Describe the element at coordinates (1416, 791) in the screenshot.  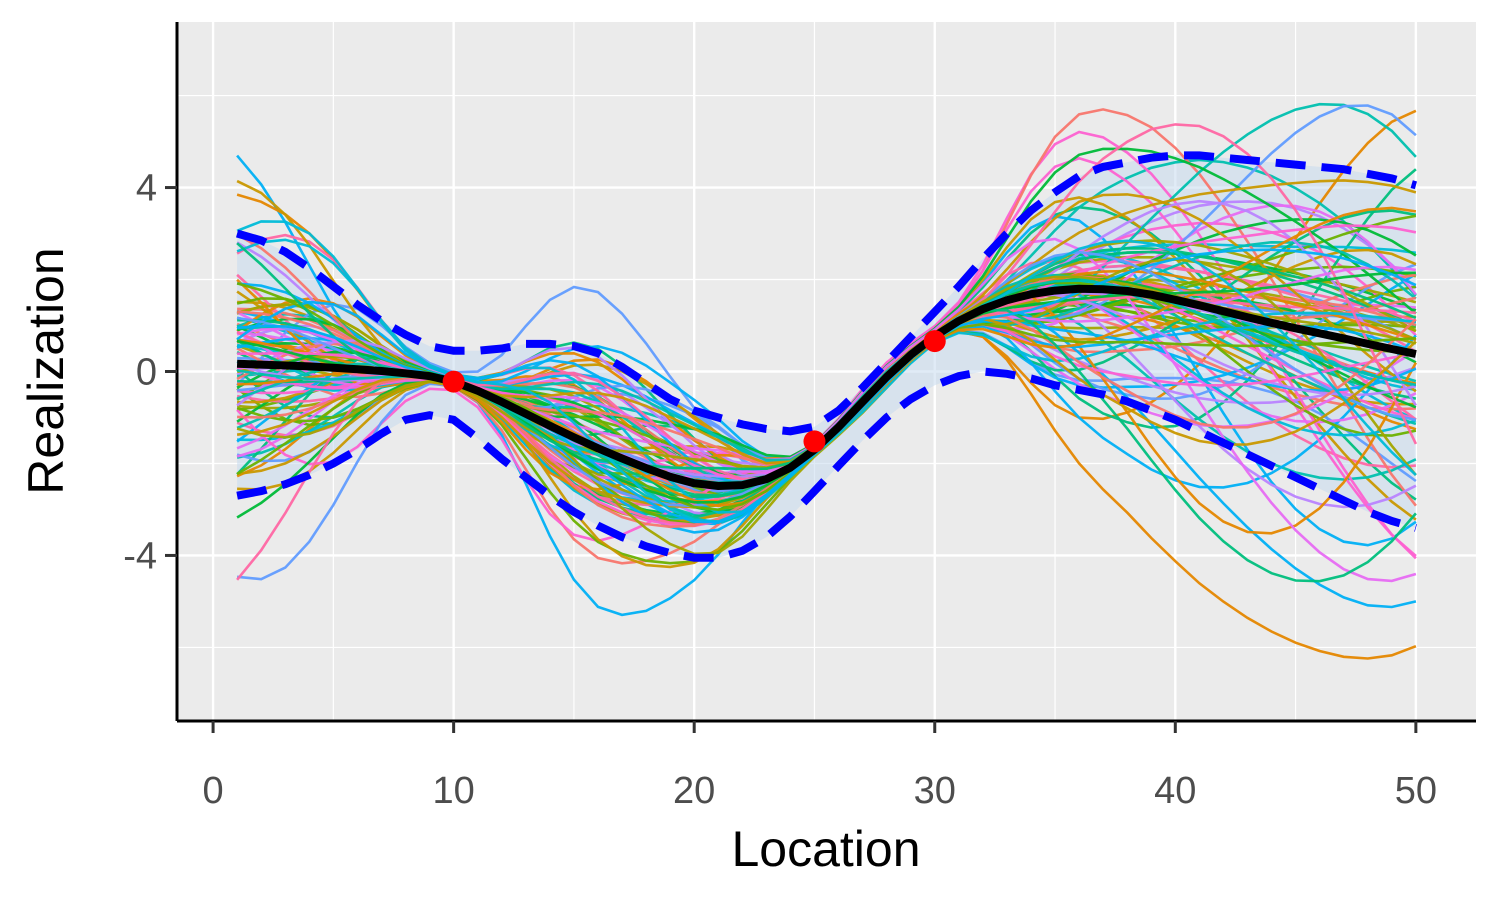
I see `x-tick-label: 50` at that location.